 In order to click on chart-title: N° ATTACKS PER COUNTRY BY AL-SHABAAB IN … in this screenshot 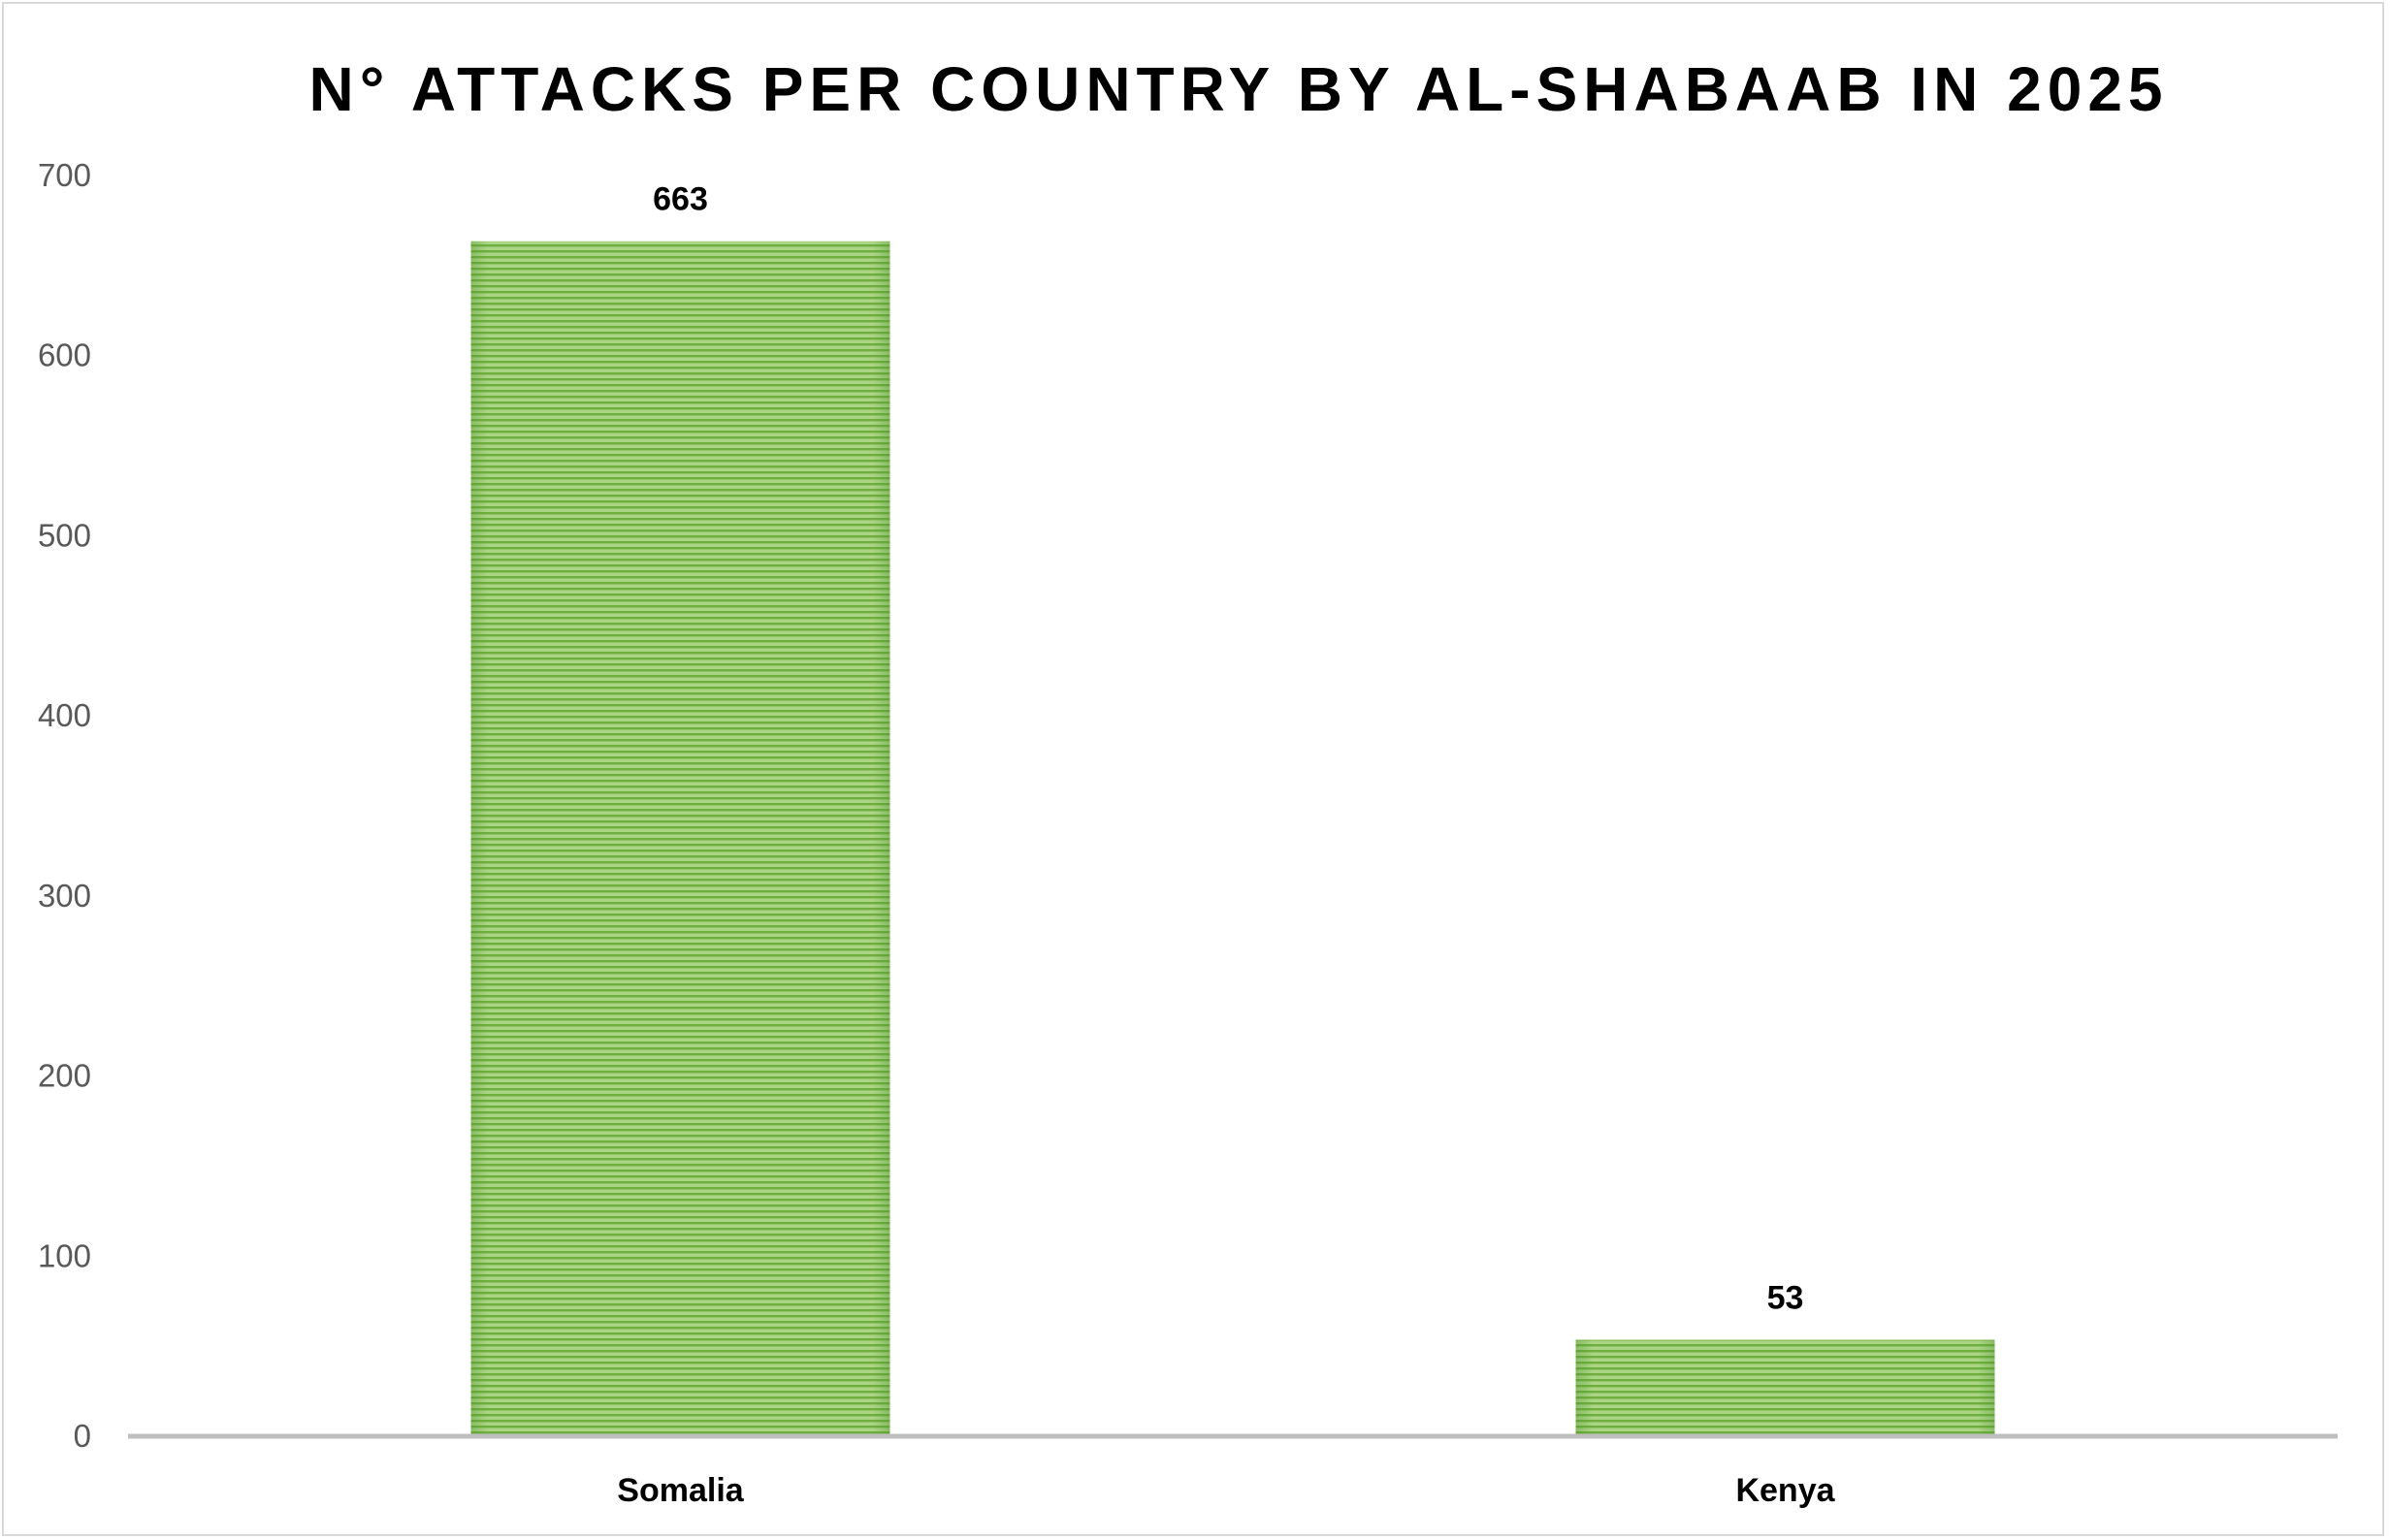, I will do `click(1238, 89)`.